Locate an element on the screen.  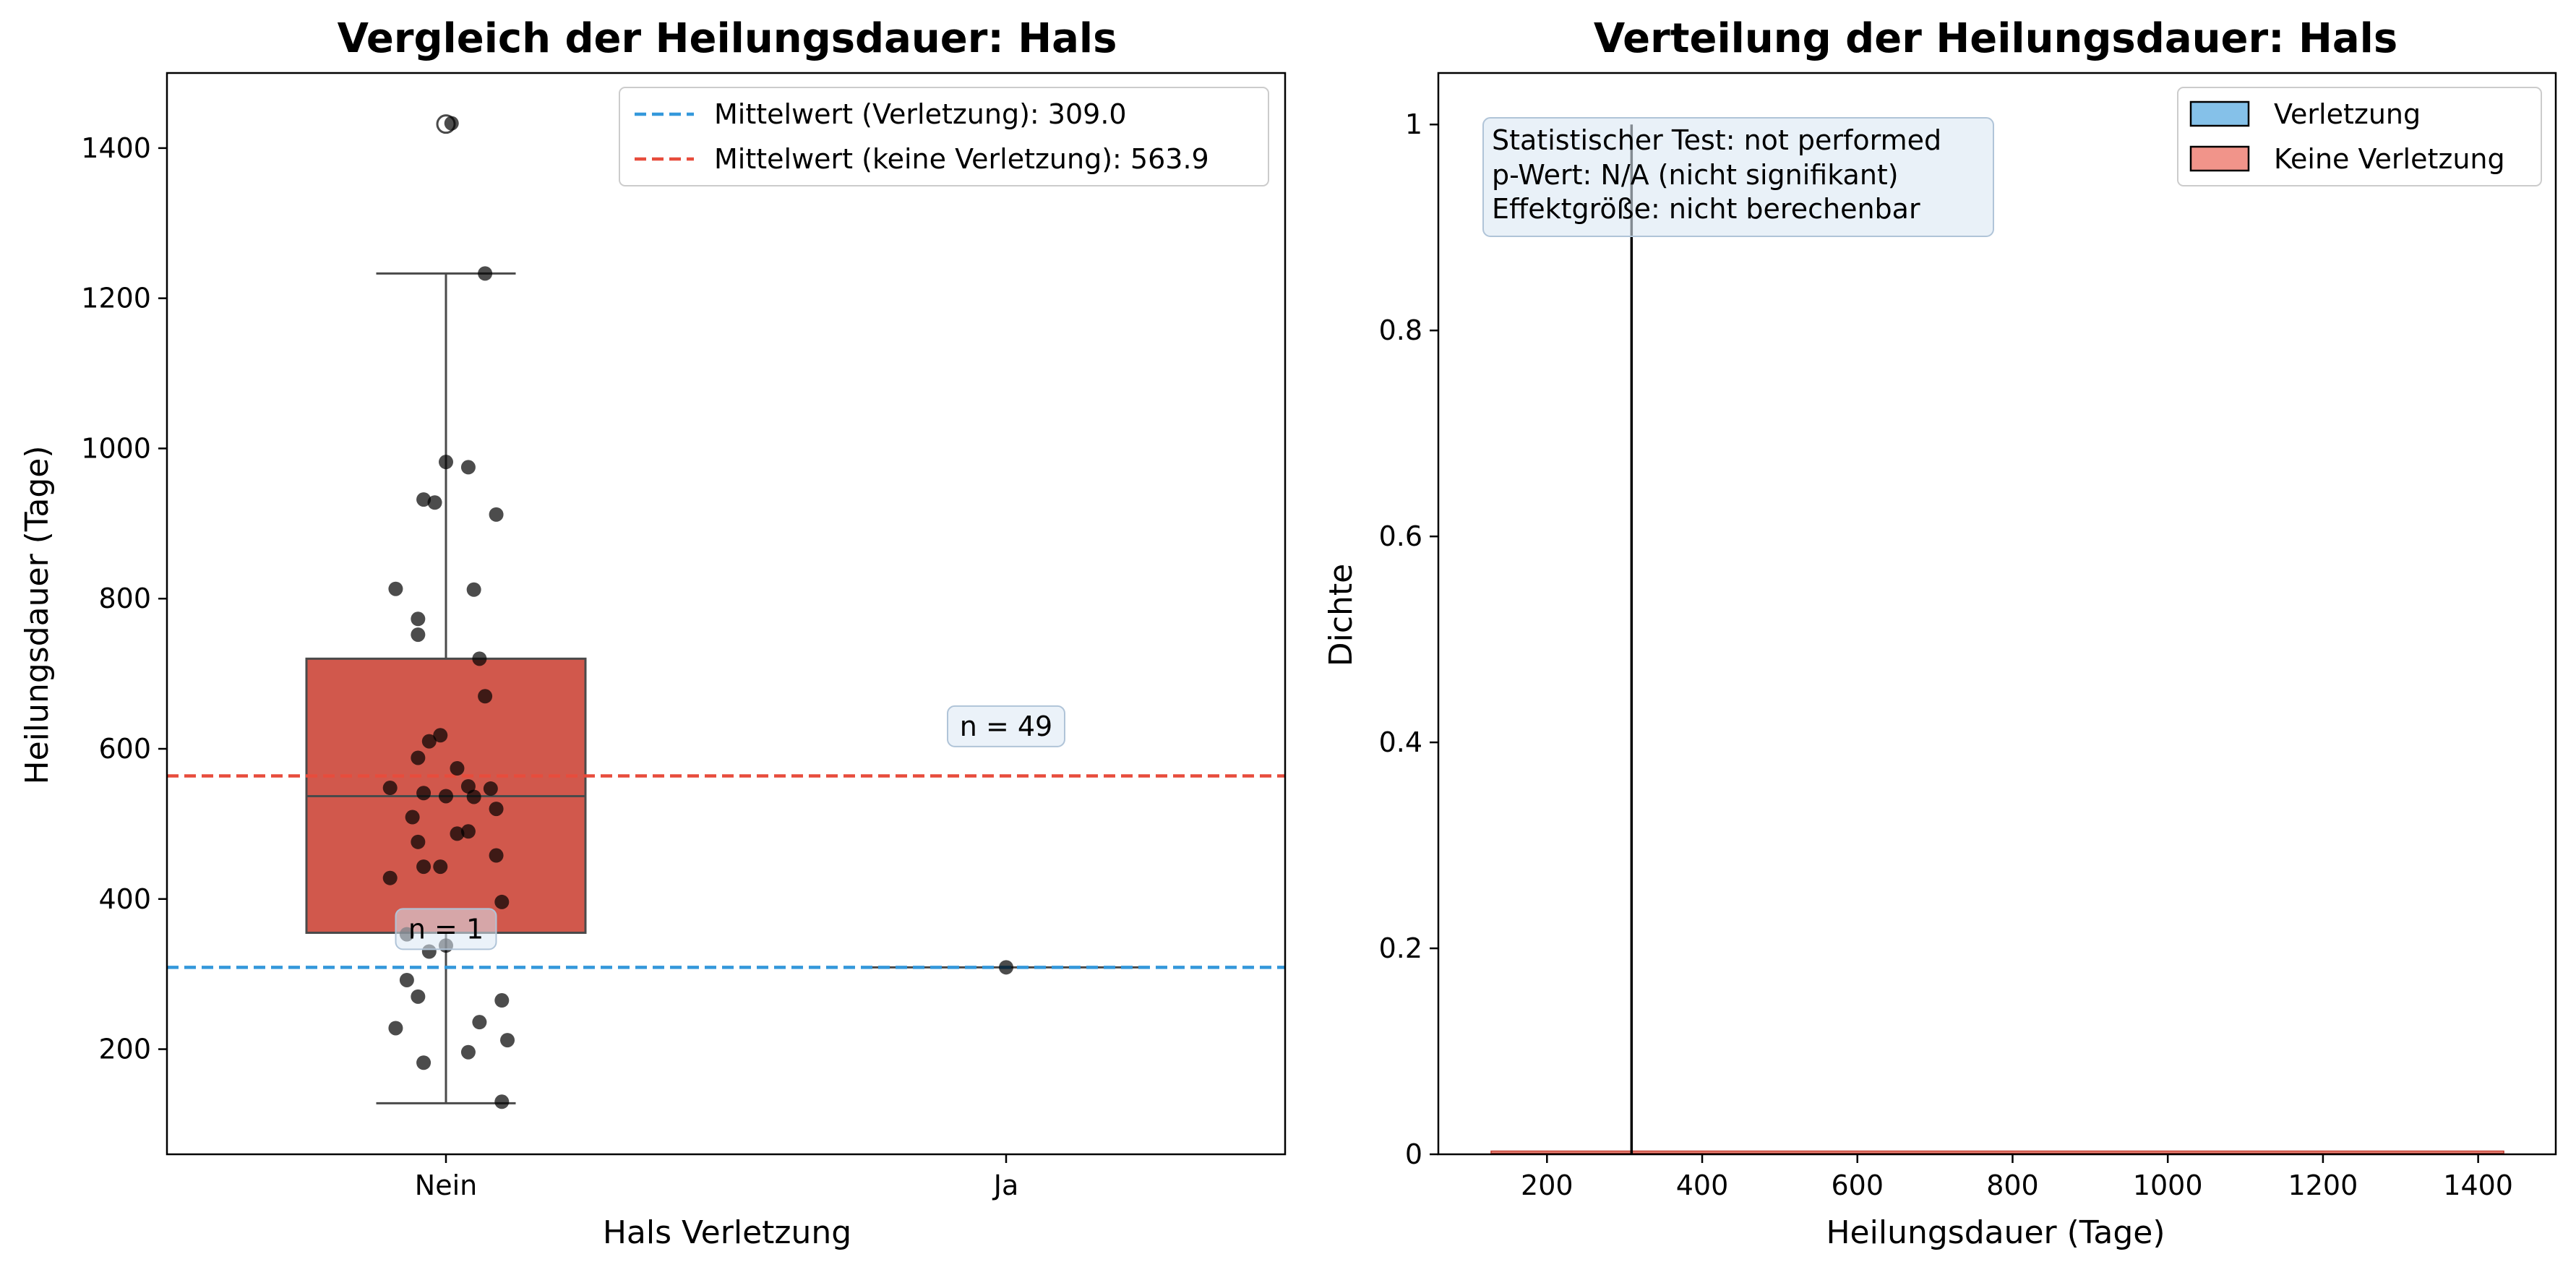
boxplot-title: Vergleich der Heilungsdauer: Hals is located at coordinates (728, 38).